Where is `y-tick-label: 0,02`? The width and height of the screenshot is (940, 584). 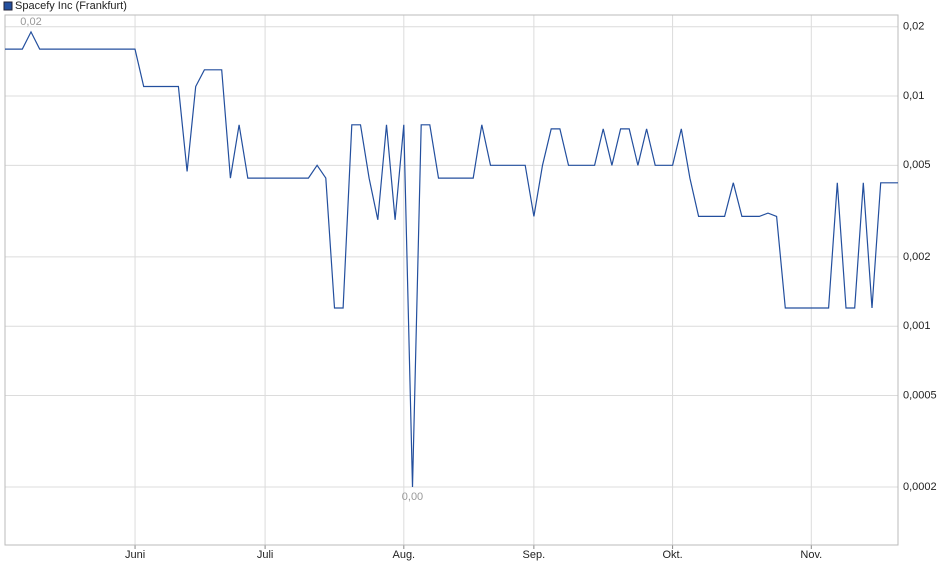 y-tick-label: 0,02 is located at coordinates (913, 27).